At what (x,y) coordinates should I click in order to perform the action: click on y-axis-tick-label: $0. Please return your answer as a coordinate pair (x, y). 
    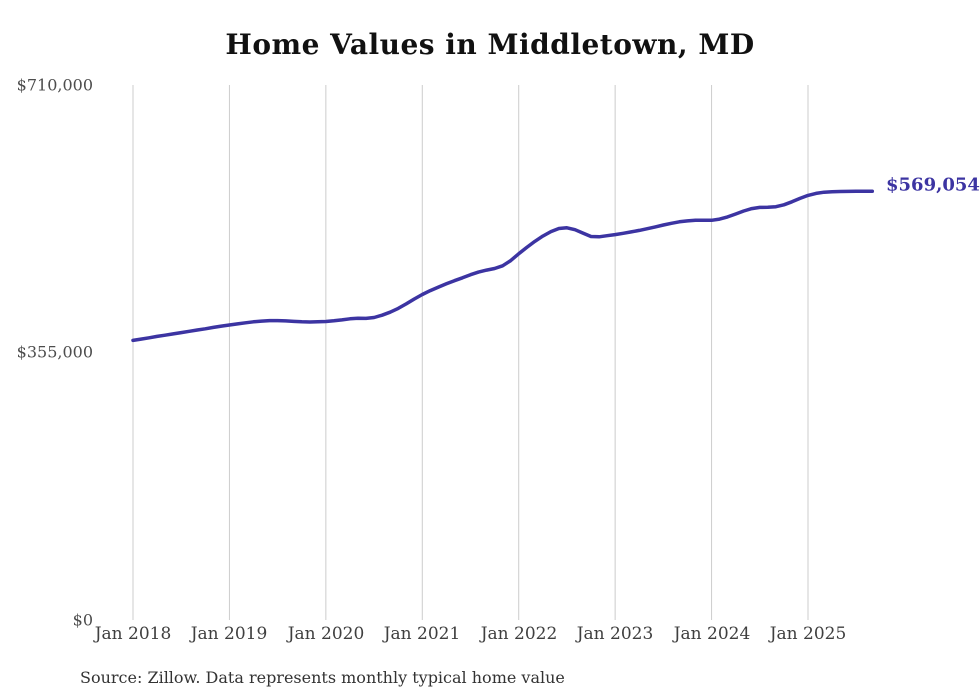
    Looking at the image, I should click on (82, 620).